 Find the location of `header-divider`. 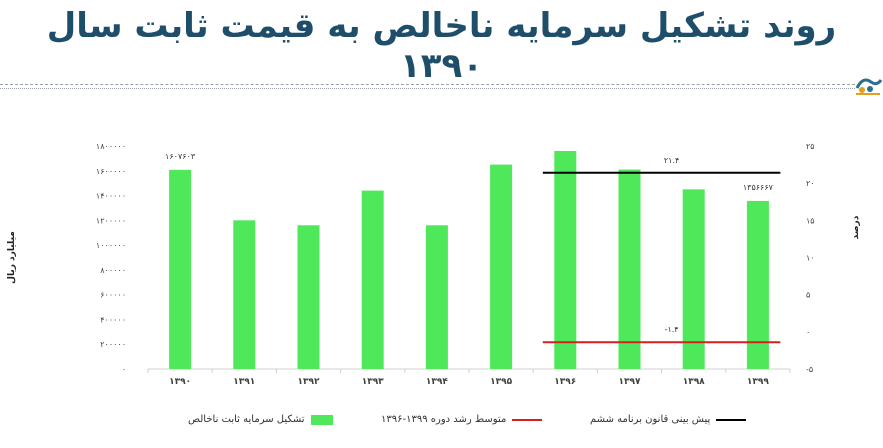

header-divider is located at coordinates (427, 84).